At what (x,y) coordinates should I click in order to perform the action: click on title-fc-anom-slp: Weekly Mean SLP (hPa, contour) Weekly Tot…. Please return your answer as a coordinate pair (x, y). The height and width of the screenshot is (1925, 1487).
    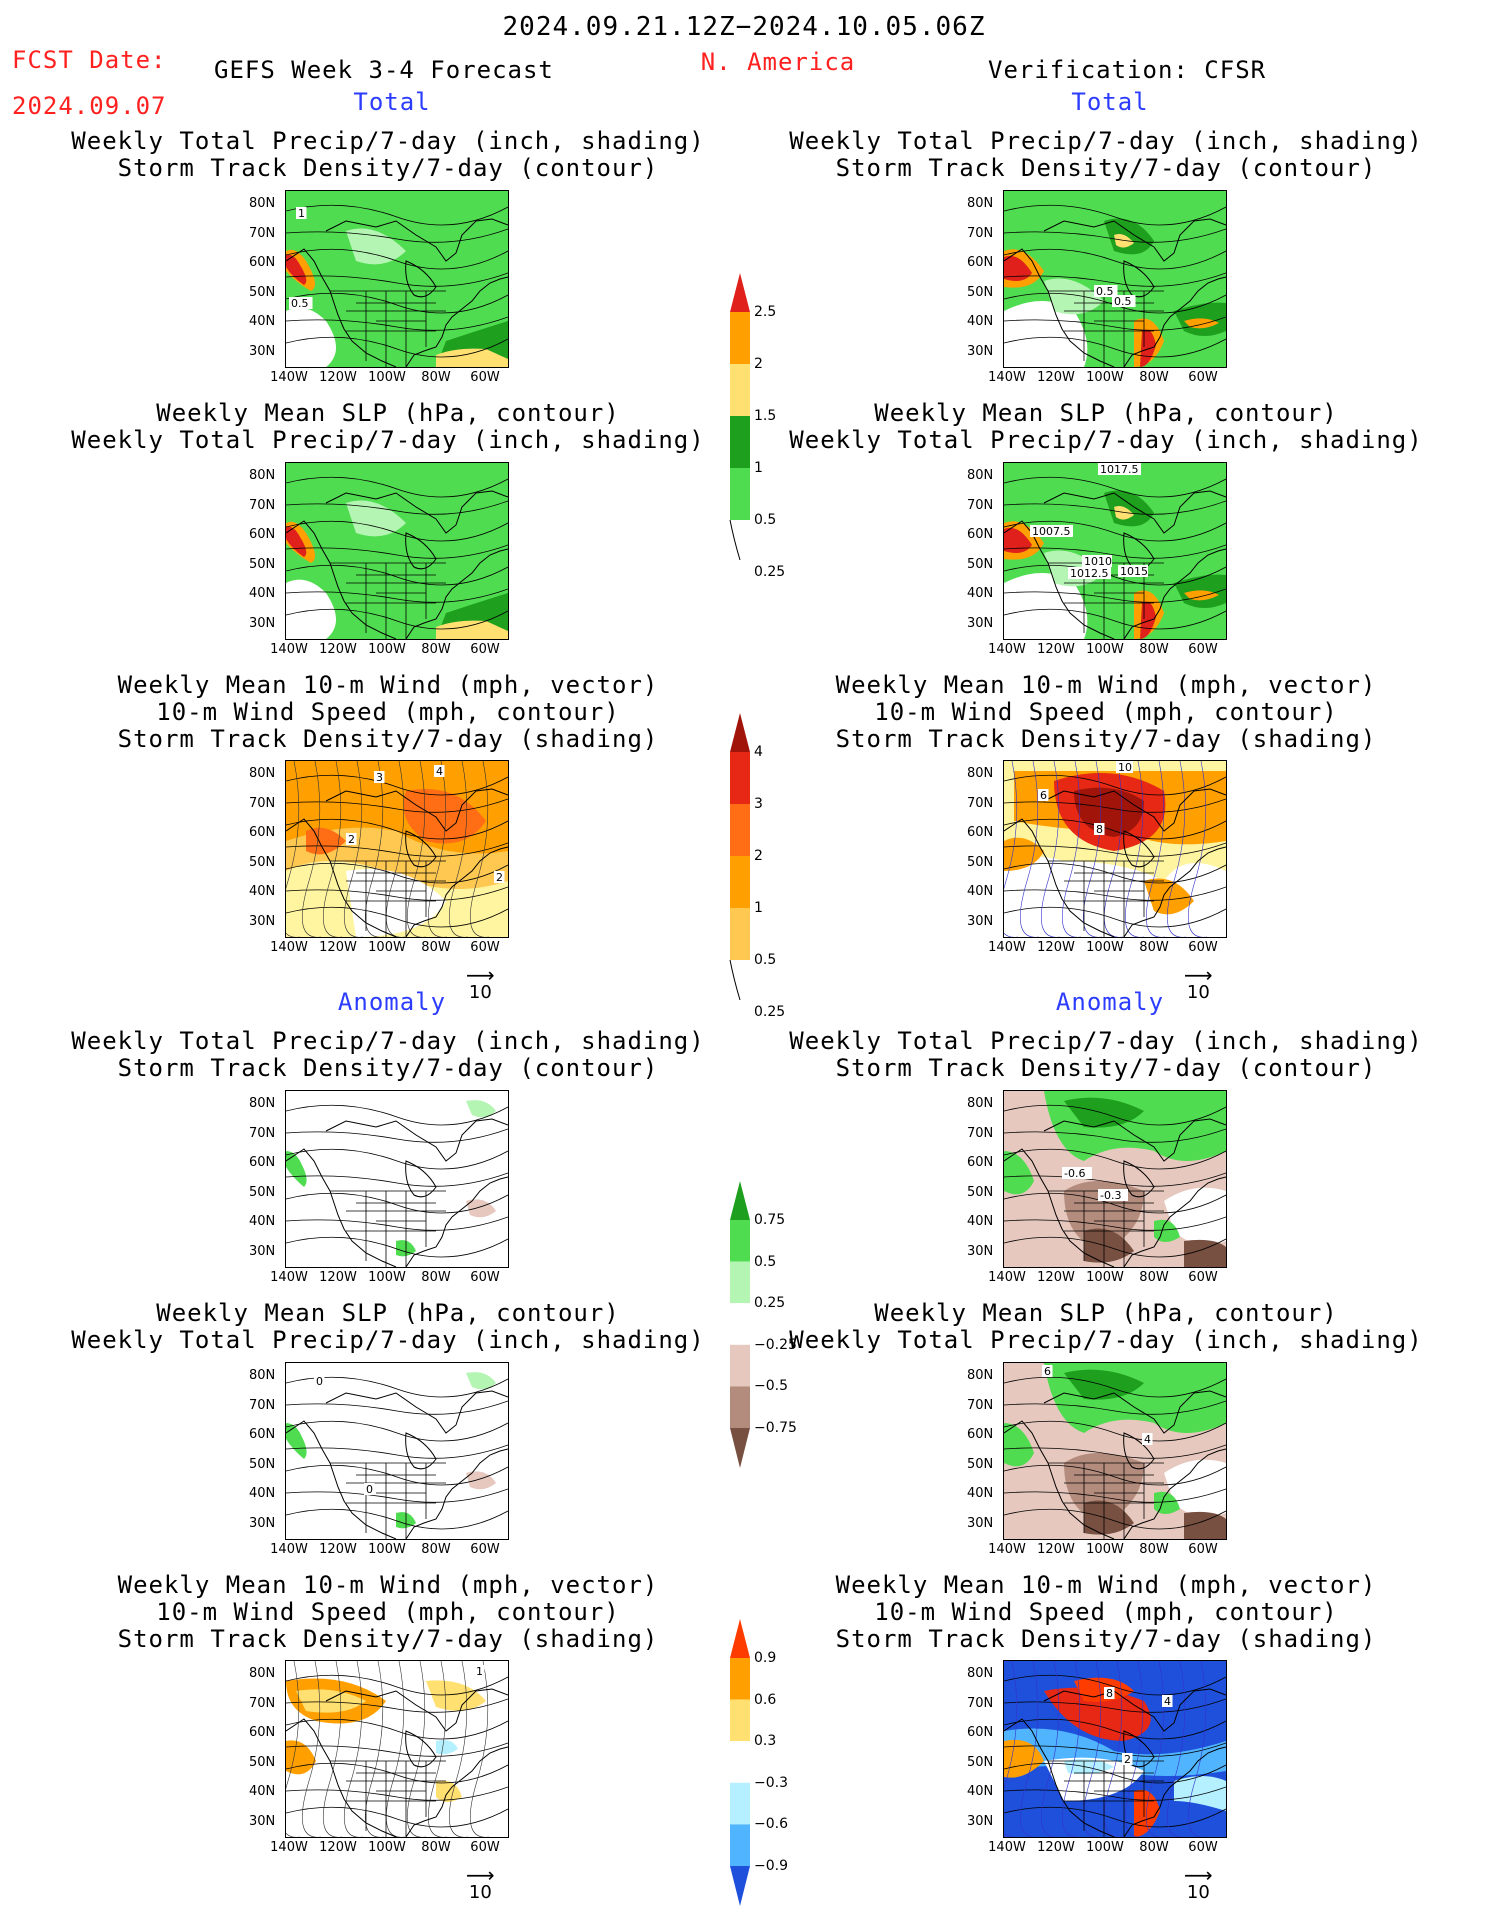
    Looking at the image, I should click on (388, 1326).